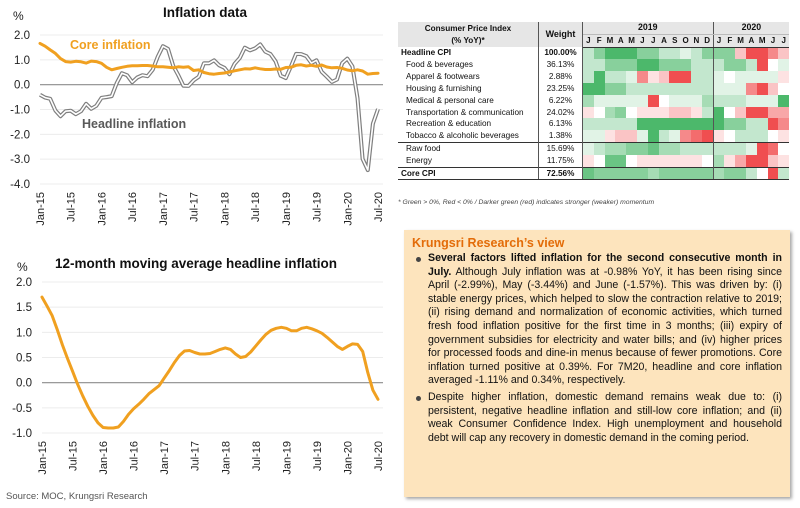 This screenshot has width=800, height=508. I want to click on header-category: Consumer Price Index (% YoY)*, so click(468, 35).